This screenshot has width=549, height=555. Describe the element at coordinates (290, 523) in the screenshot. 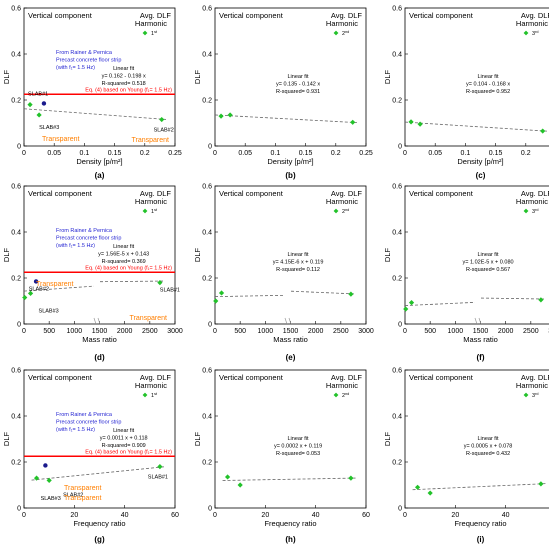

I see `x-axis-label: Frequency ratio` at that location.